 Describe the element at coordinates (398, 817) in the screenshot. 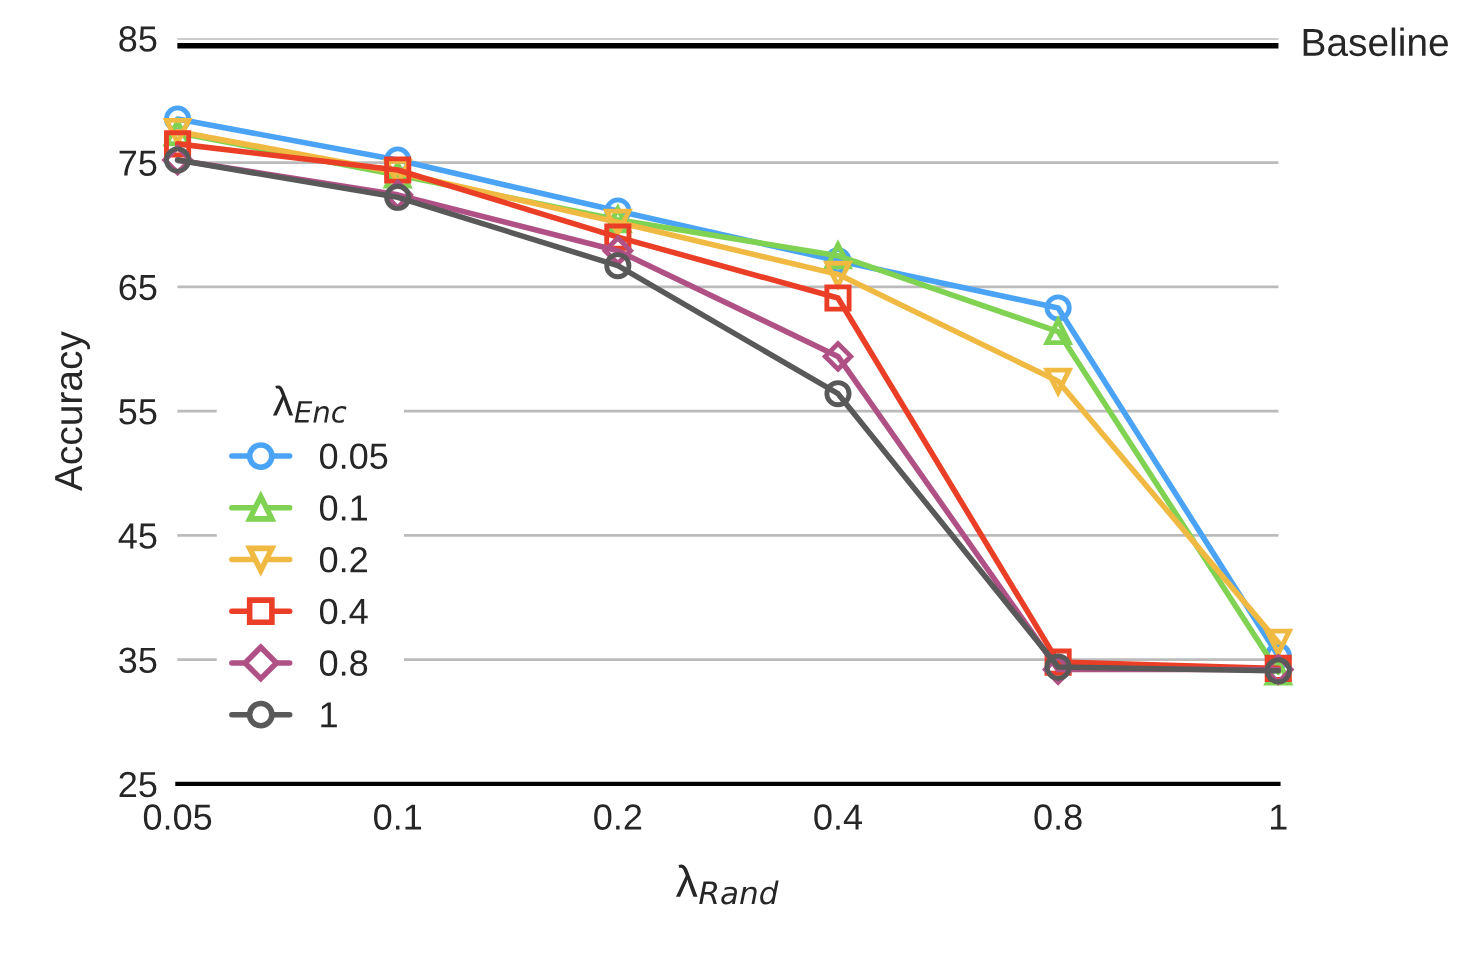

I see `x-tick-label: 0.1` at that location.